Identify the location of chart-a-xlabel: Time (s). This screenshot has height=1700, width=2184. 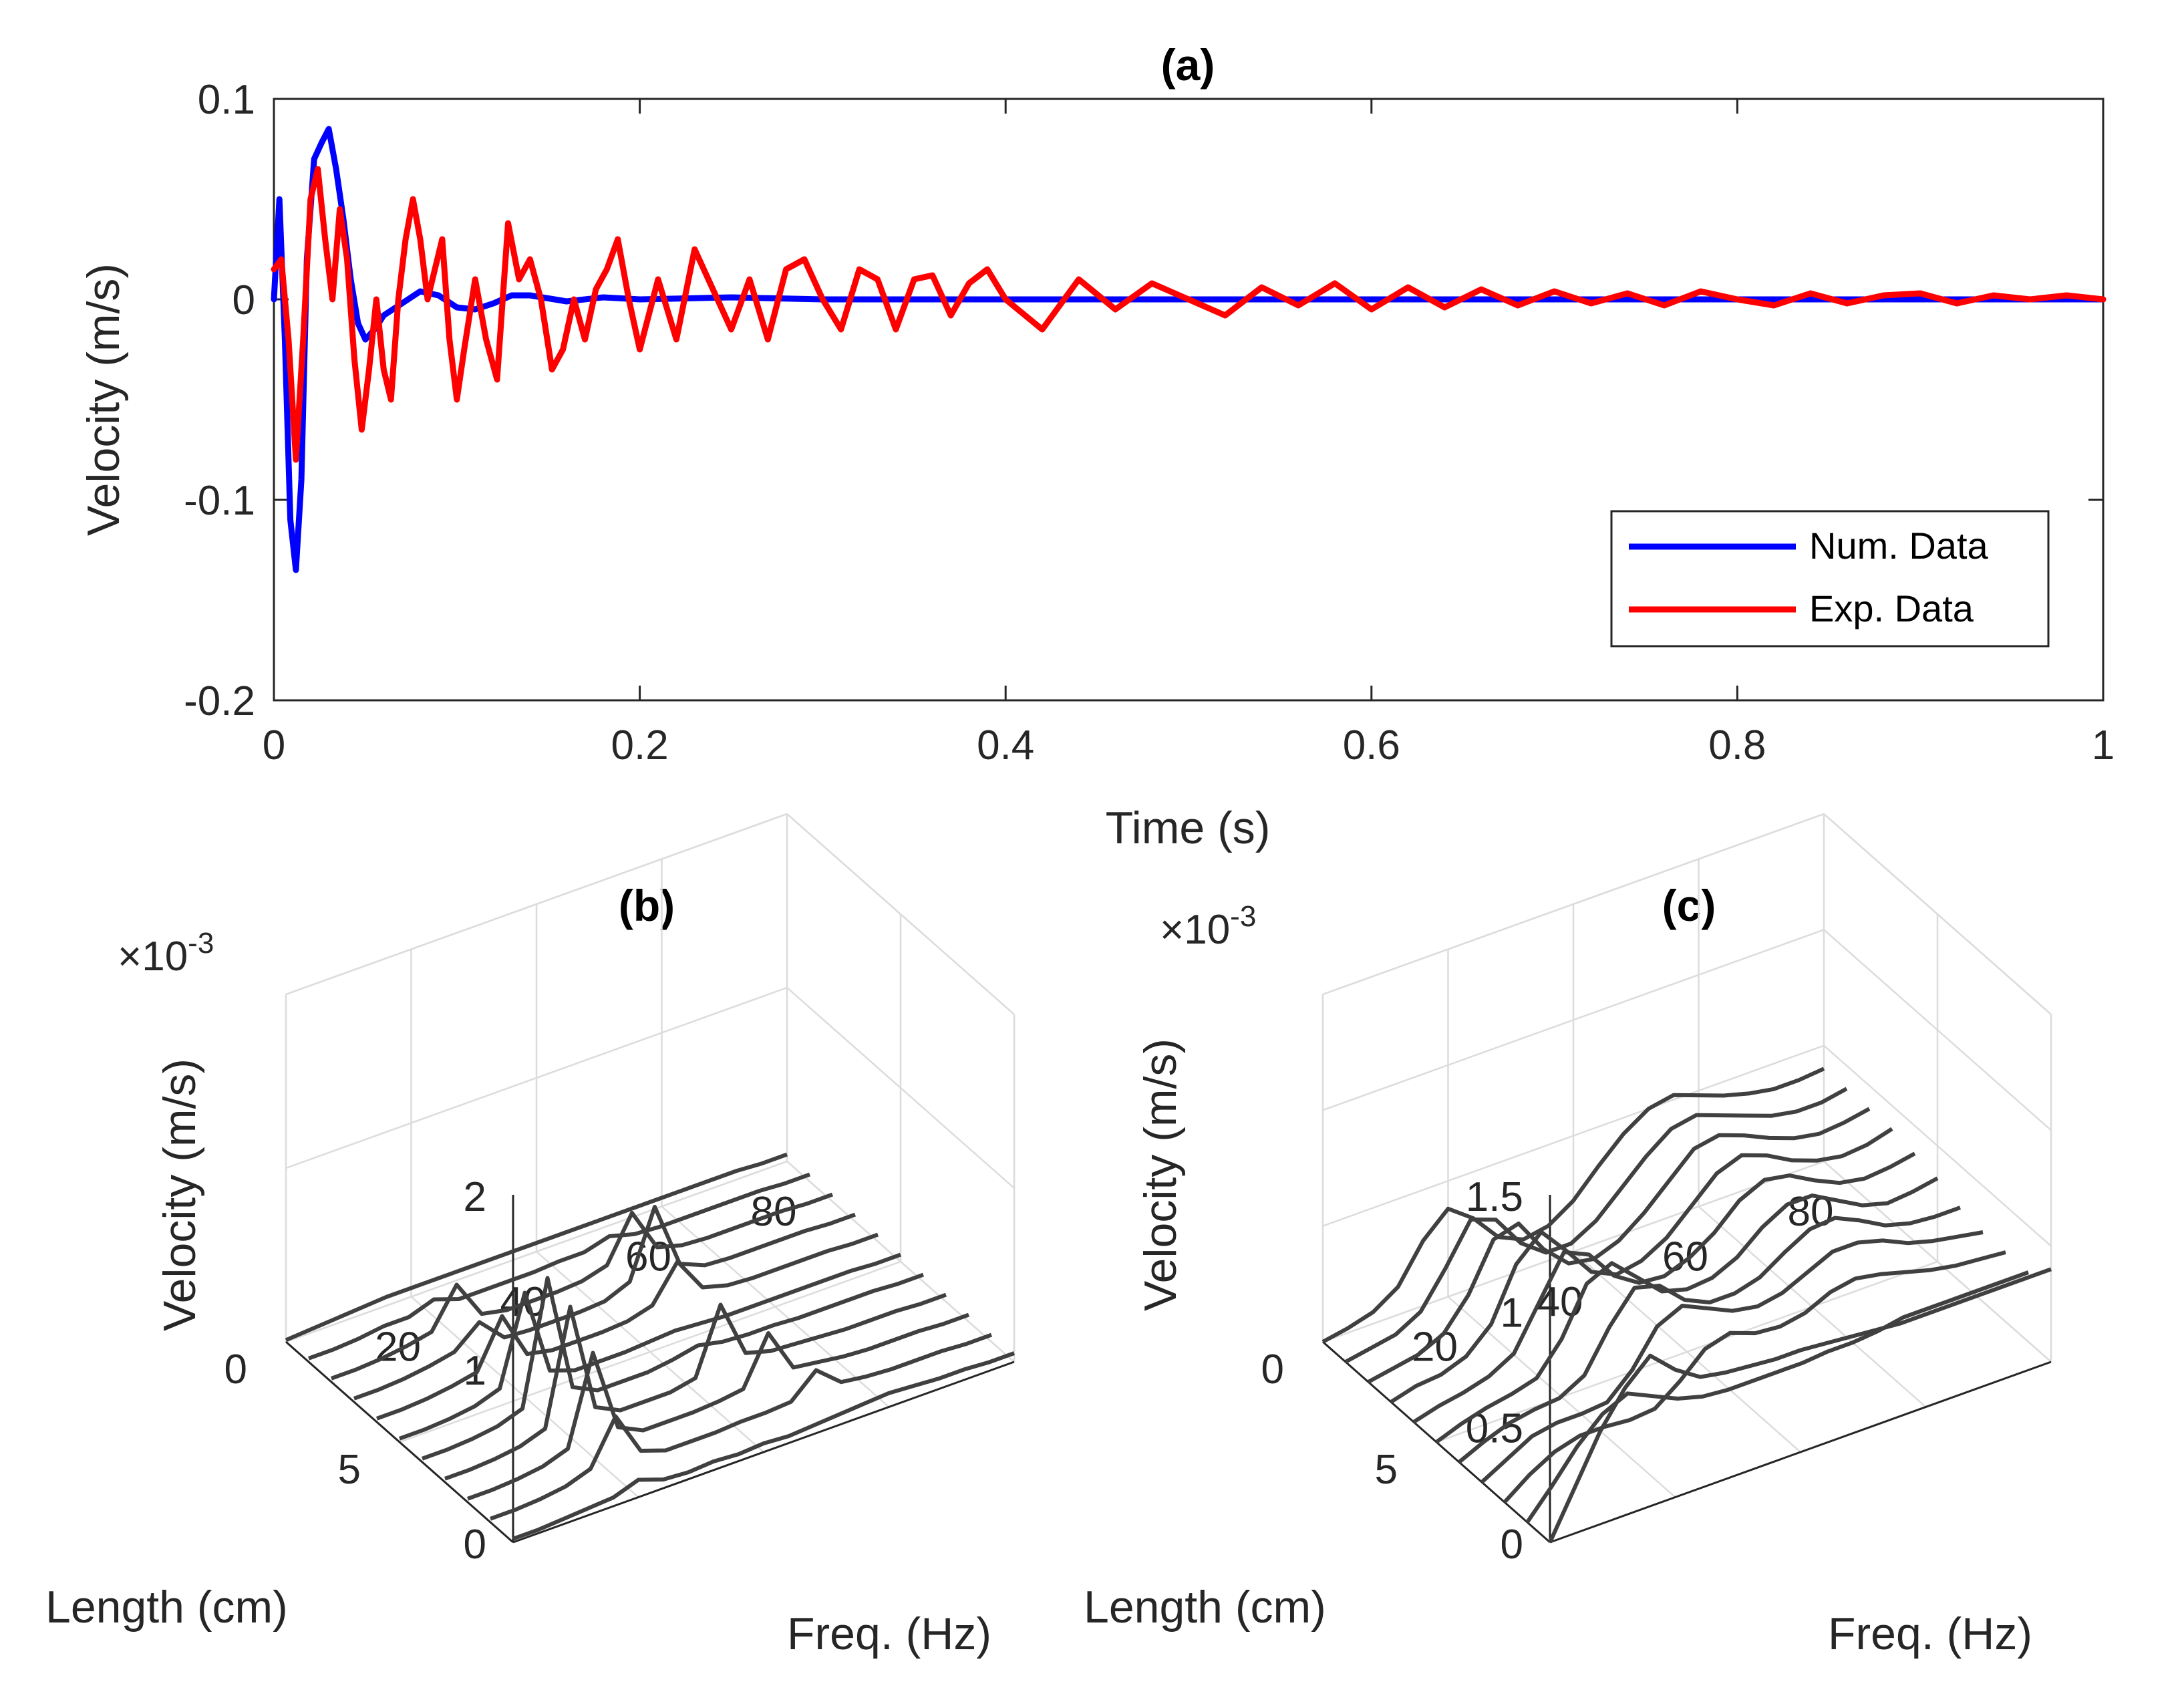
(1188, 828).